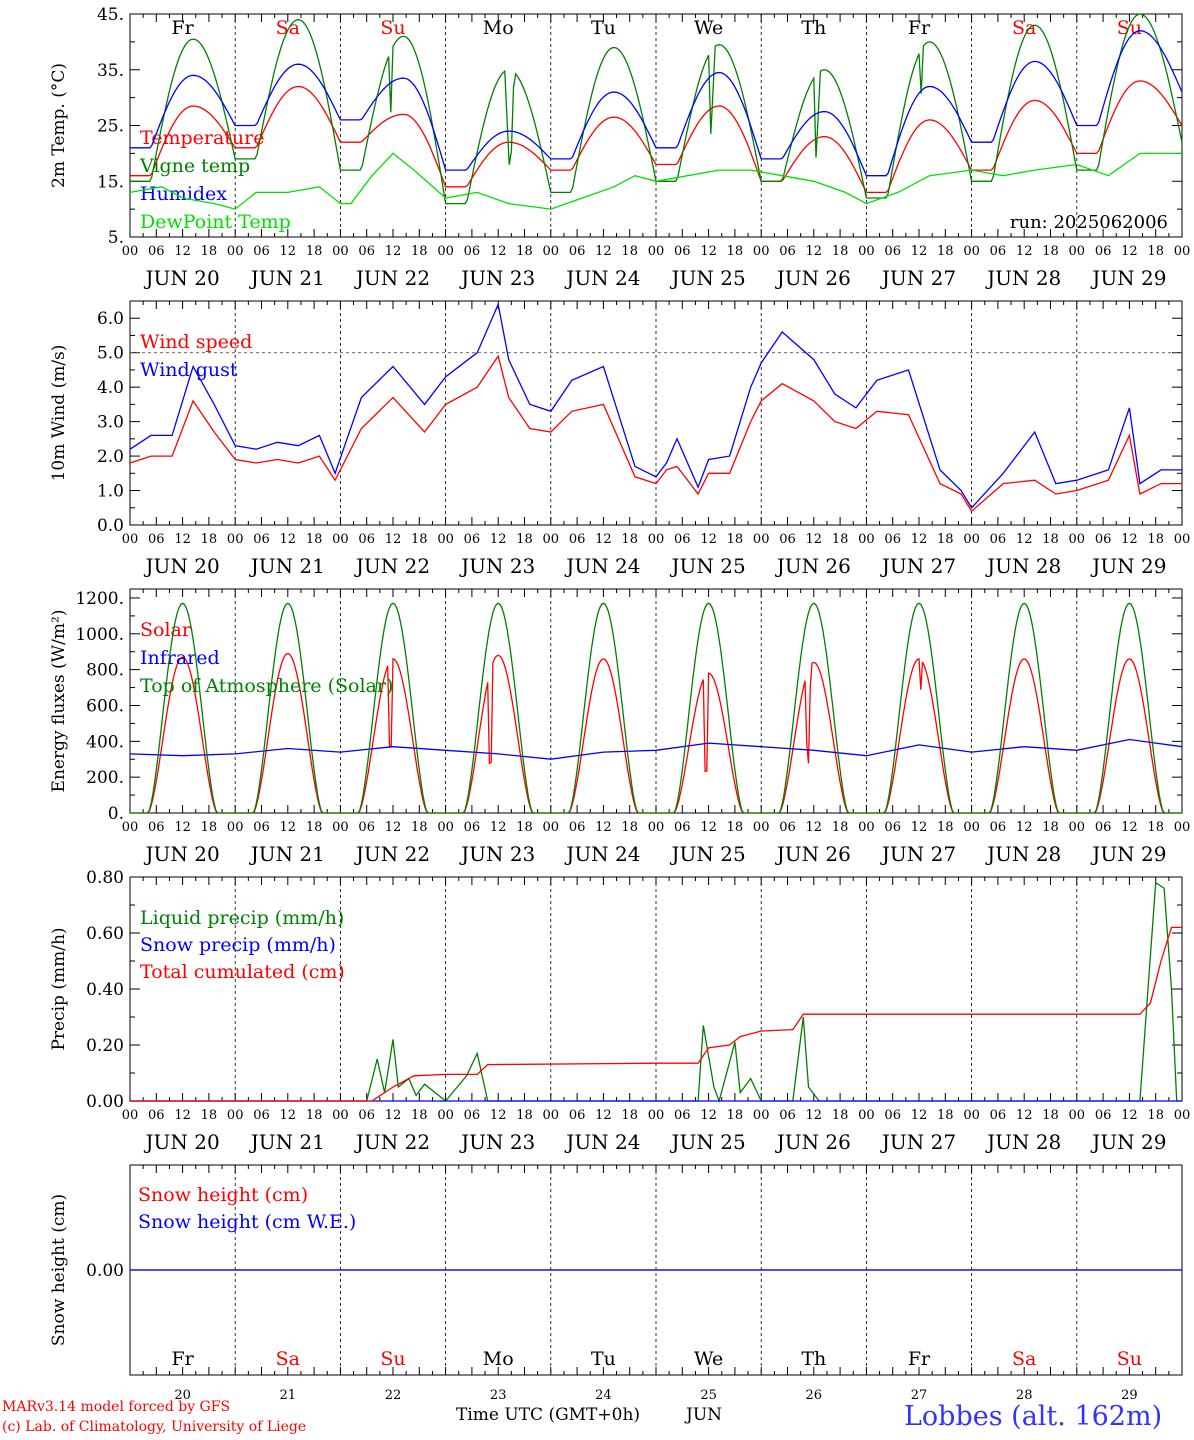 The width and height of the screenshot is (1194, 1440). What do you see at coordinates (287, 566) in the screenshot?
I see `date-label: JUN 21` at bounding box center [287, 566].